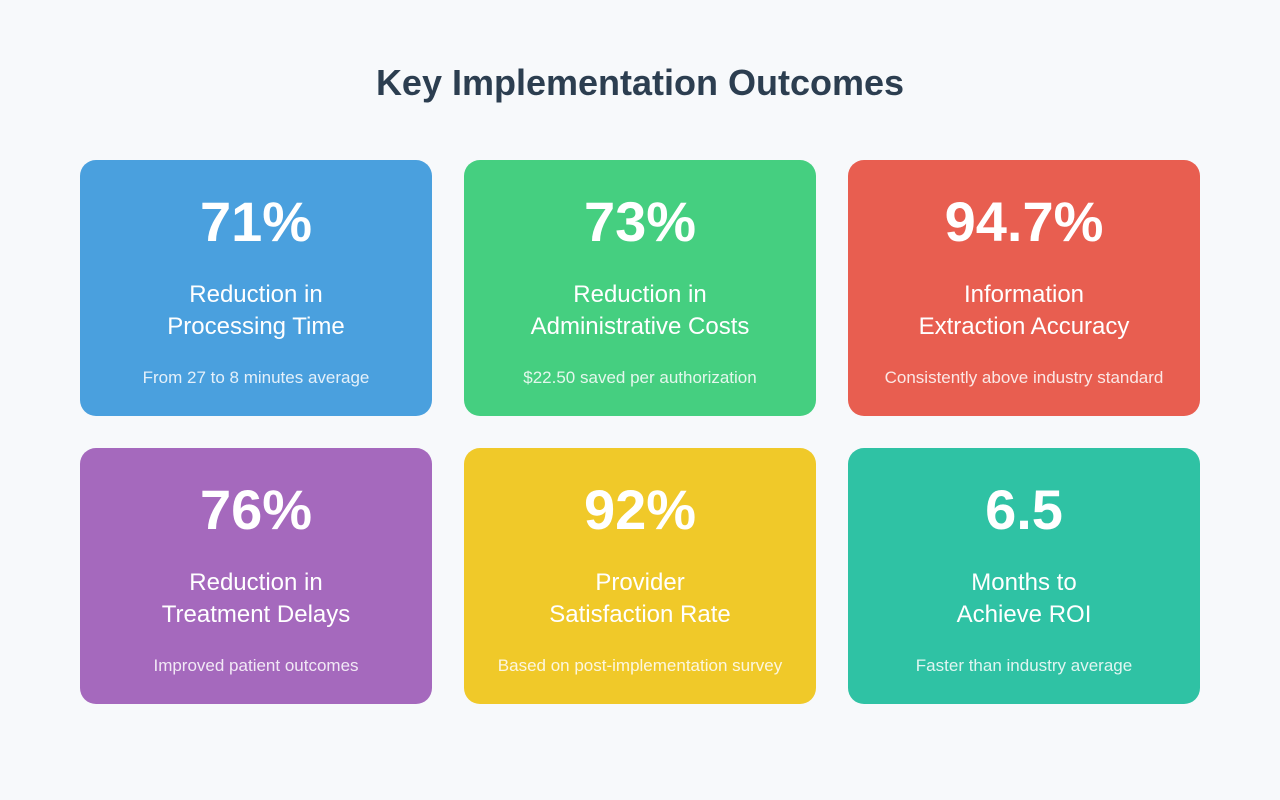 This screenshot has height=800, width=1280. What do you see at coordinates (640, 377) in the screenshot?
I see `outcome-note: $22.50 saved per authorization` at bounding box center [640, 377].